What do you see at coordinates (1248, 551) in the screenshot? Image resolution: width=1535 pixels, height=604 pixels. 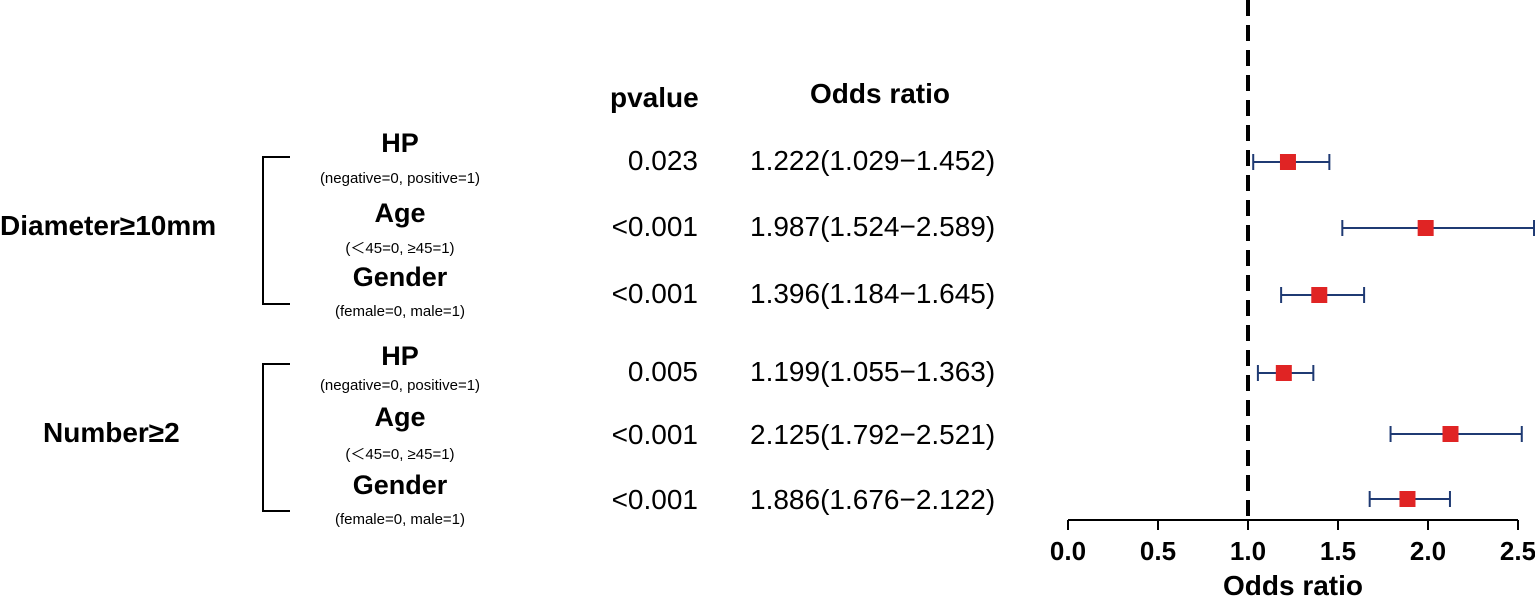 I see `x-tick-label: 1.0` at bounding box center [1248, 551].